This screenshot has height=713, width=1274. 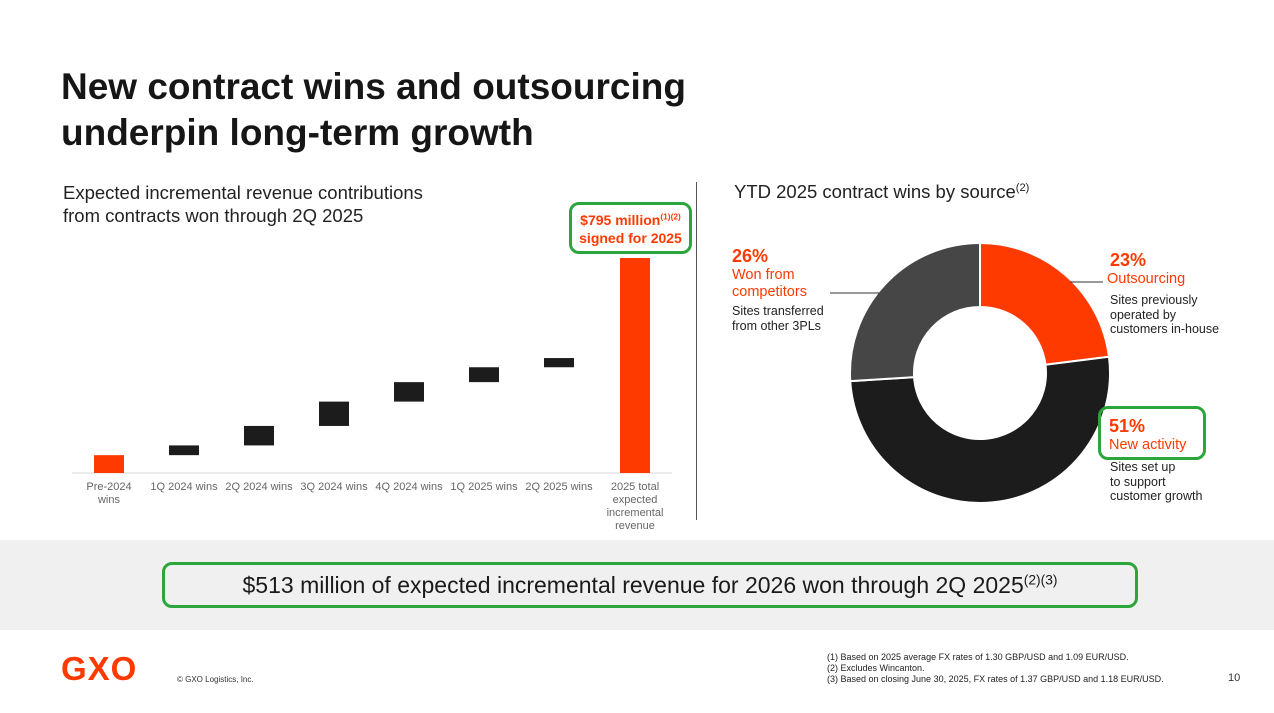 I want to click on total-callout: $795 million(1)(2) signed for 2025, so click(x=630, y=228).